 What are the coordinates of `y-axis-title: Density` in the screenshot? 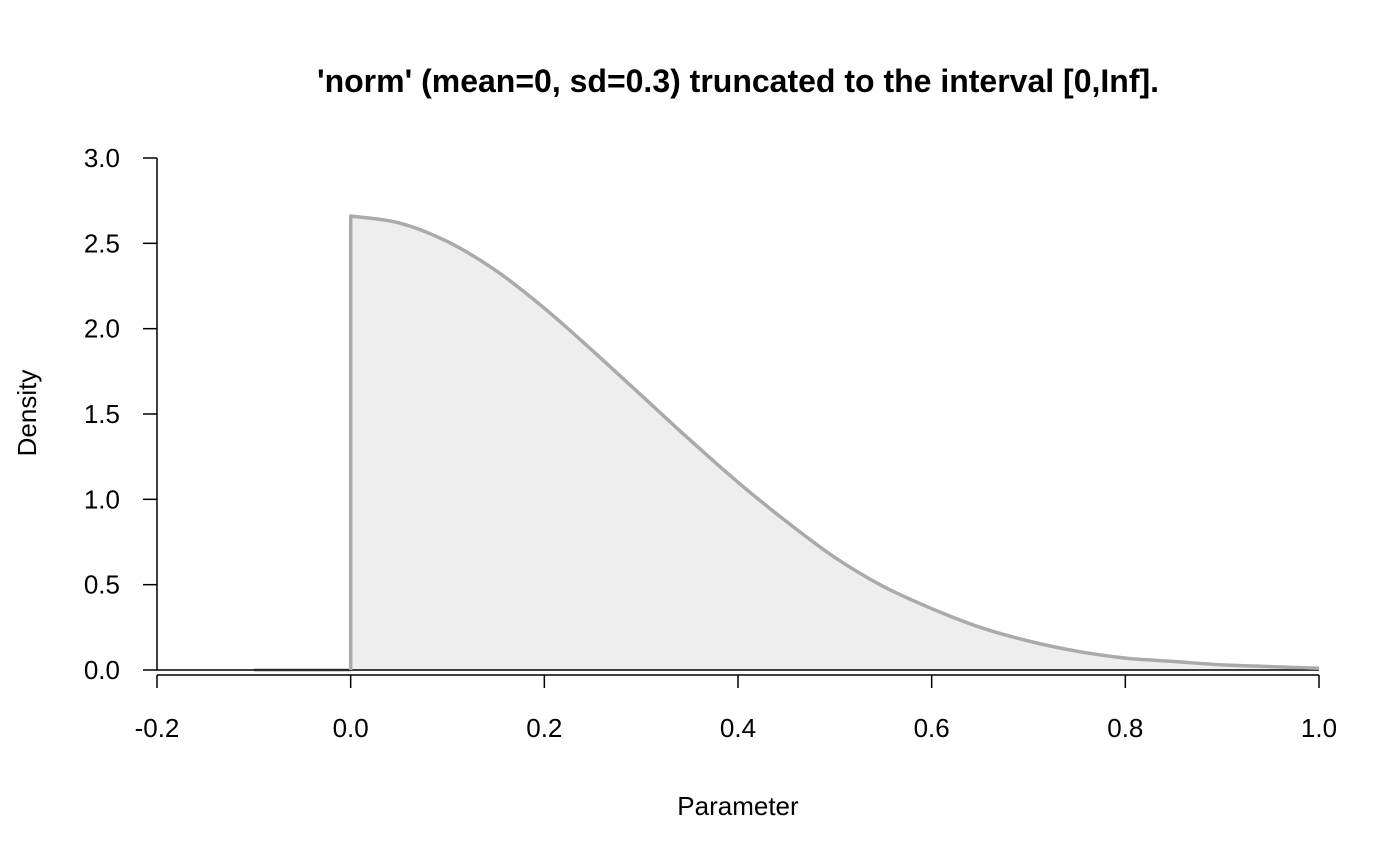 It's located at (27, 413).